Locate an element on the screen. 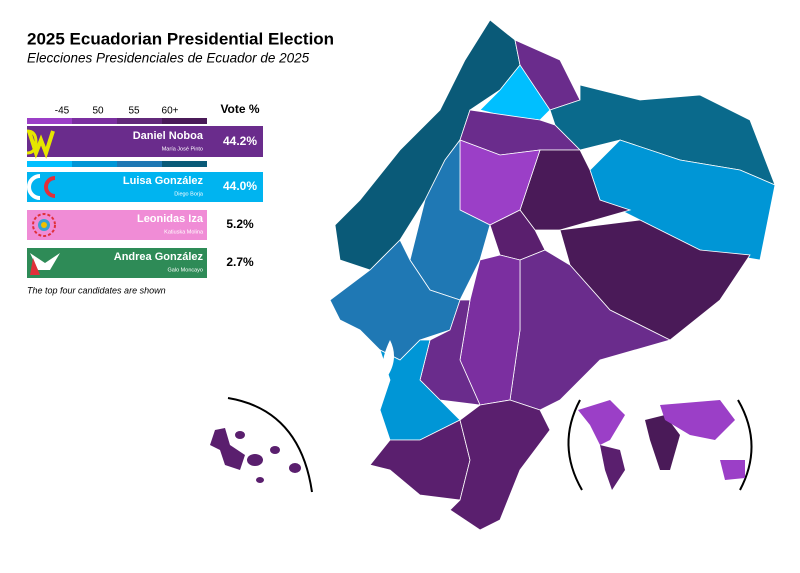 This screenshot has width=800, height=573. running-mate: Katiuska Molina is located at coordinates (184, 232).